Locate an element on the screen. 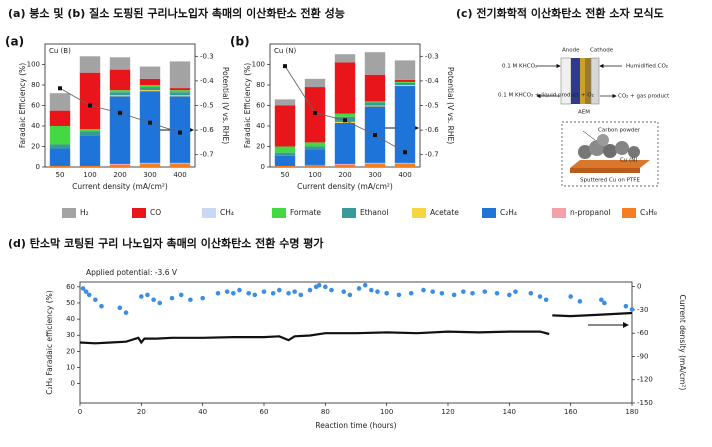 The width and height of the screenshot is (712, 447). y2-tick-label: -150 is located at coordinates (645, 403).